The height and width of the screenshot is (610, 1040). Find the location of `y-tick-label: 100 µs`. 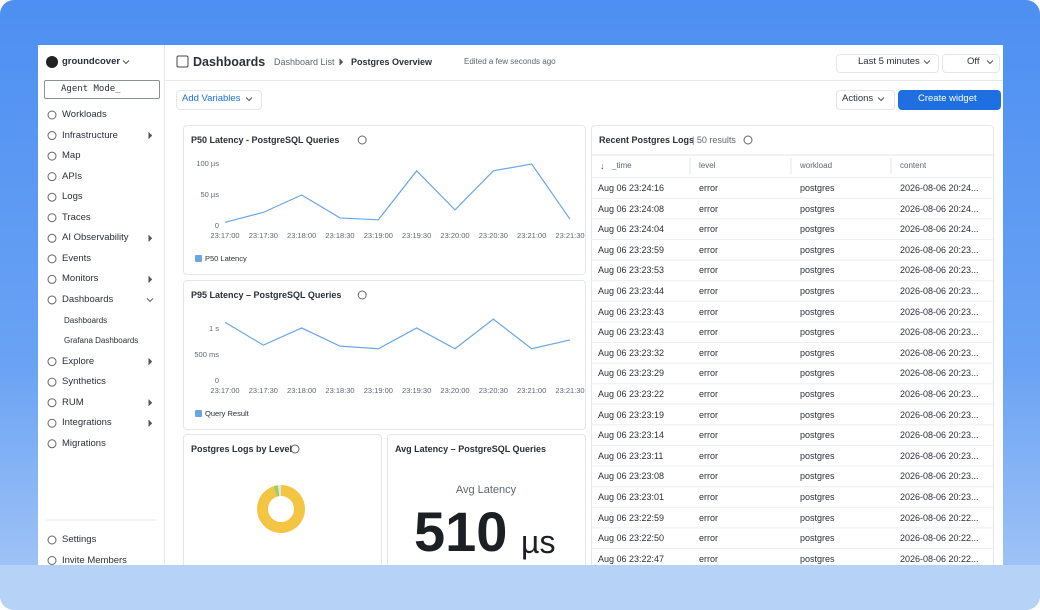

y-tick-label: 100 µs is located at coordinates (207, 163).